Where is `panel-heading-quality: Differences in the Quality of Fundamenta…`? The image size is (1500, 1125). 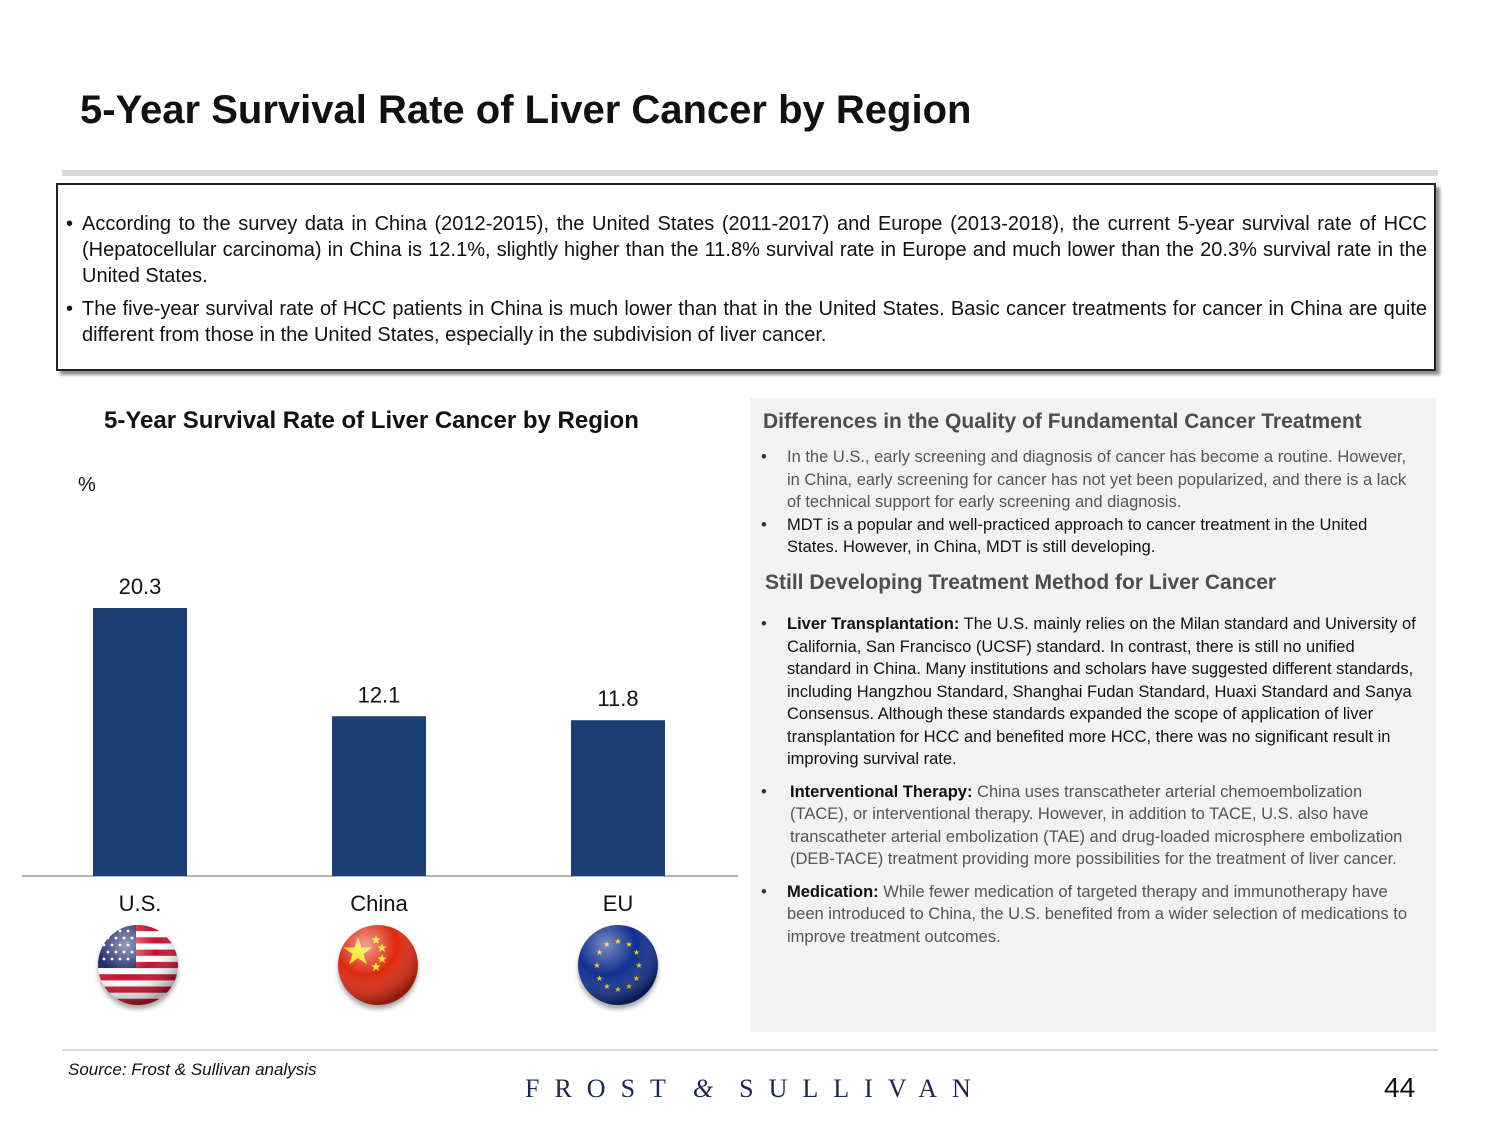 panel-heading-quality: Differences in the Quality of Fundamenta… is located at coordinates (1062, 421).